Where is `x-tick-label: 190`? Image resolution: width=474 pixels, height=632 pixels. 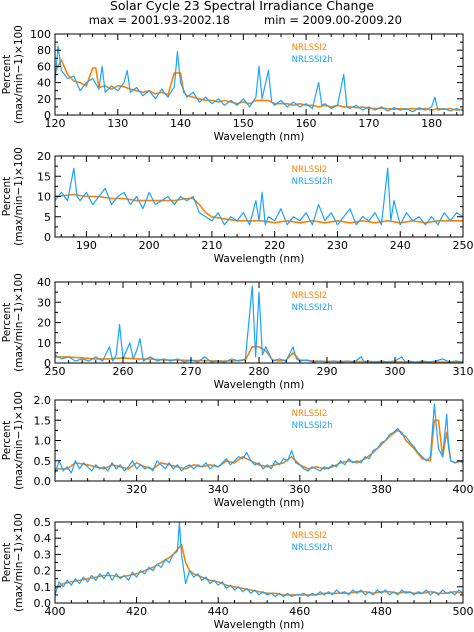 x-tick-label: 190 is located at coordinates (86, 245).